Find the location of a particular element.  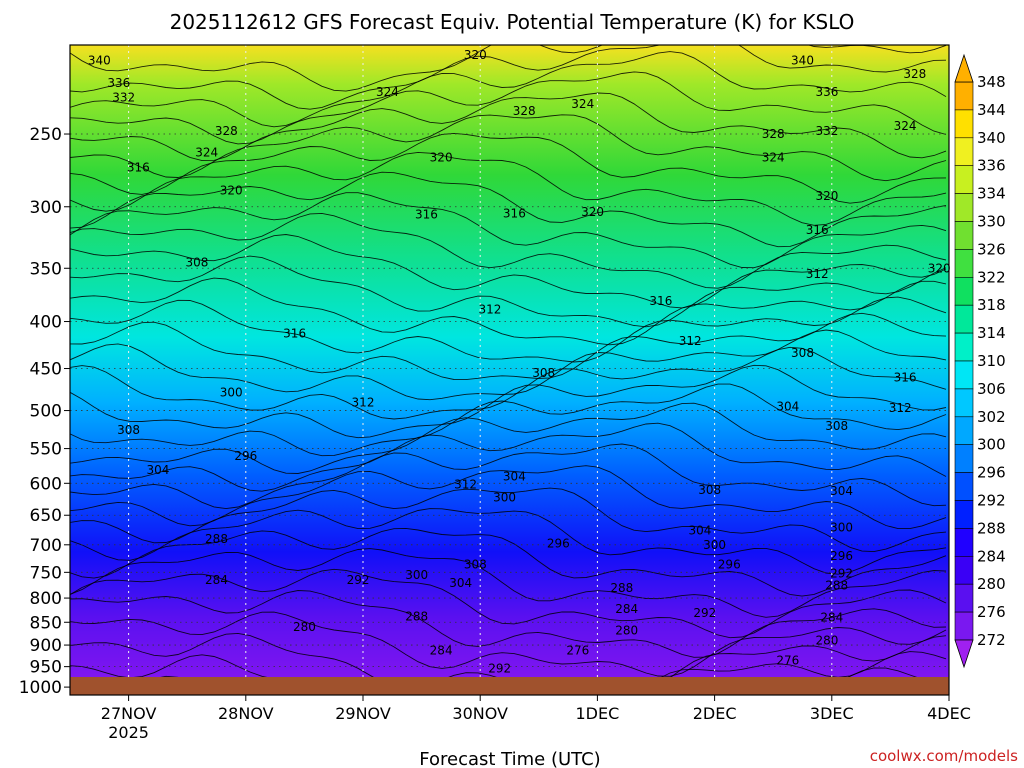

colorbar-bottom-arrow is located at coordinates (964, 654).